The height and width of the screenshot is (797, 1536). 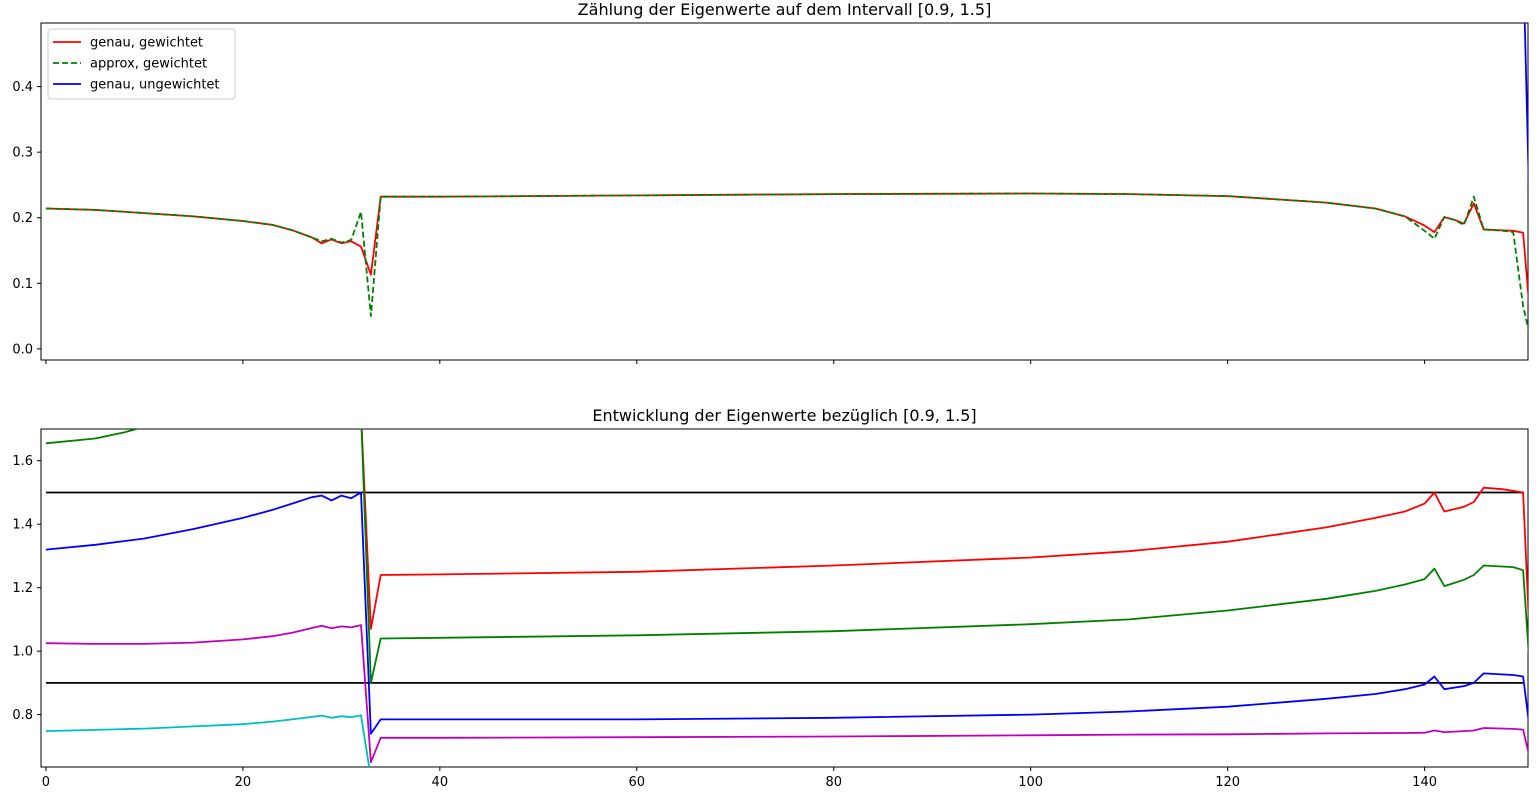 I want to click on legend-label: genau, ungewichtet, so click(x=155, y=85).